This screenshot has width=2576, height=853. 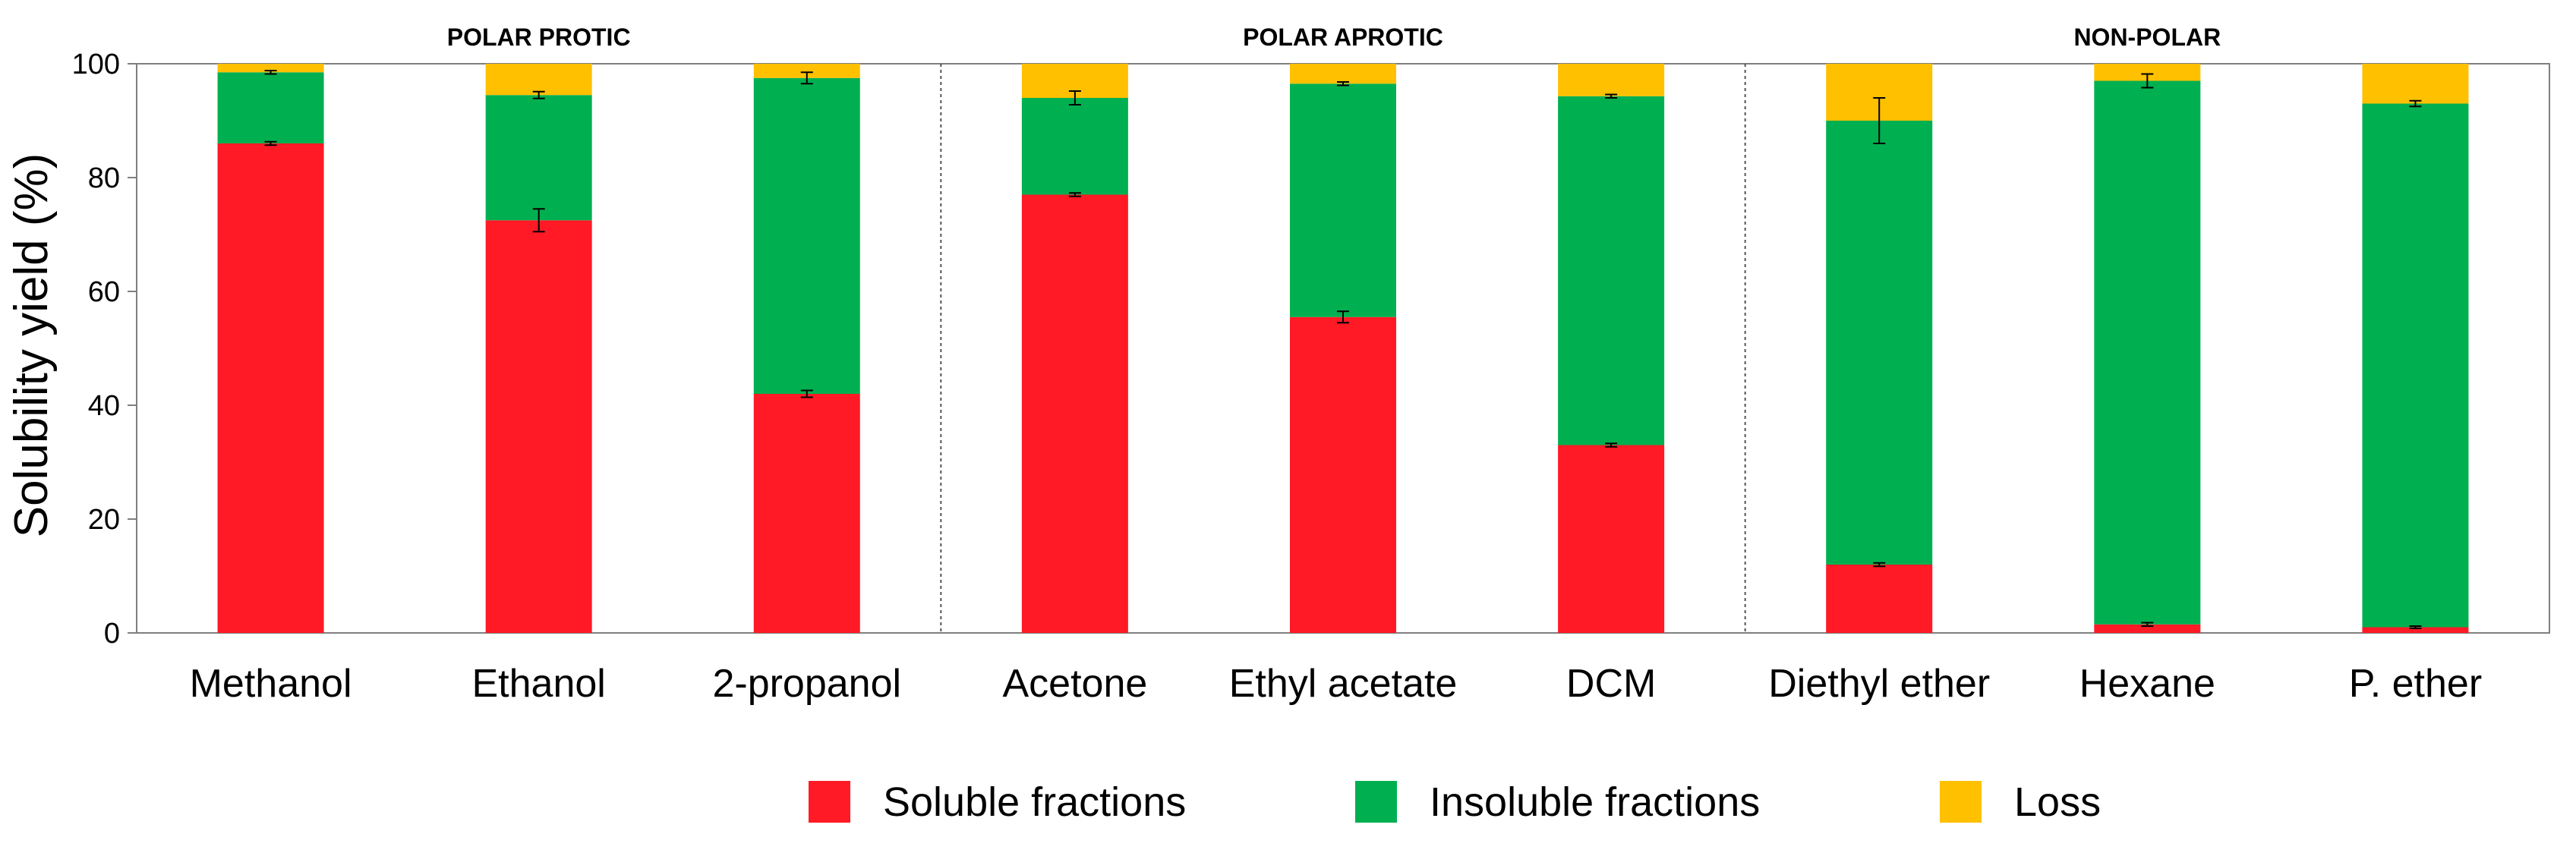 I want to click on y-tick-label: 60, so click(x=104, y=292).